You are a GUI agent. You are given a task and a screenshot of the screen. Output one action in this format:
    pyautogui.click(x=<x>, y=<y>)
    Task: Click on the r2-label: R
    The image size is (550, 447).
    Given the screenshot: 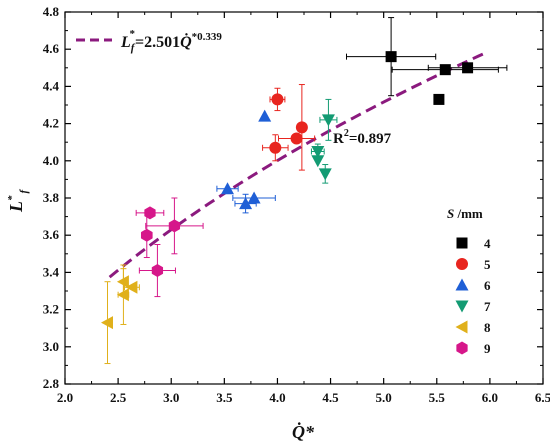 What is the action you would take?
    pyautogui.click(x=338, y=139)
    